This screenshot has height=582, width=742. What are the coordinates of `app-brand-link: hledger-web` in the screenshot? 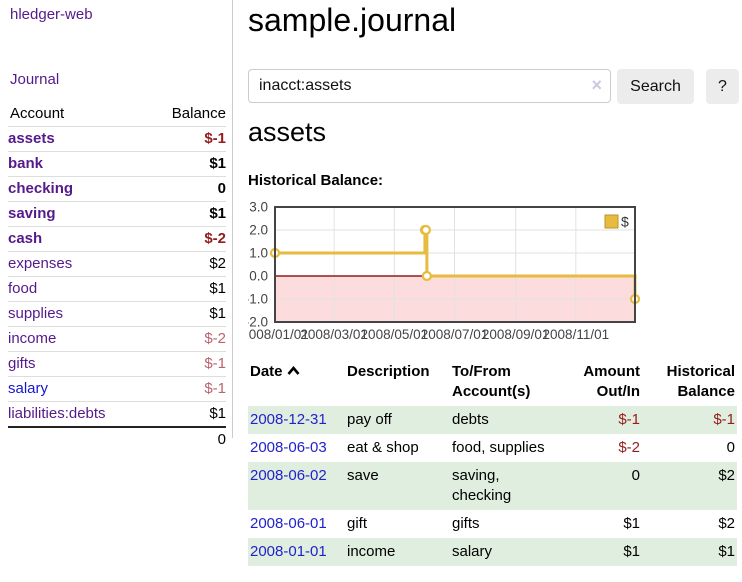 It's located at (51, 14).